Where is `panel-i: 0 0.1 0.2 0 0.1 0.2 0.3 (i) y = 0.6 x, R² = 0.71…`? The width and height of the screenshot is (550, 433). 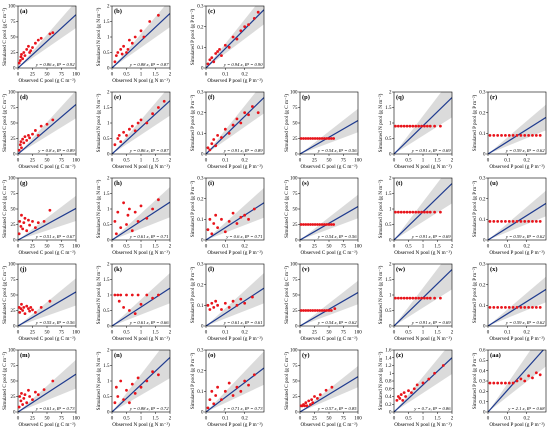
panel-i: 0 0.1 0.2 0 0.1 0.2 0.3 (i) y = 0.6 x, R² = 0.71… is located at coordinates (227, 216).